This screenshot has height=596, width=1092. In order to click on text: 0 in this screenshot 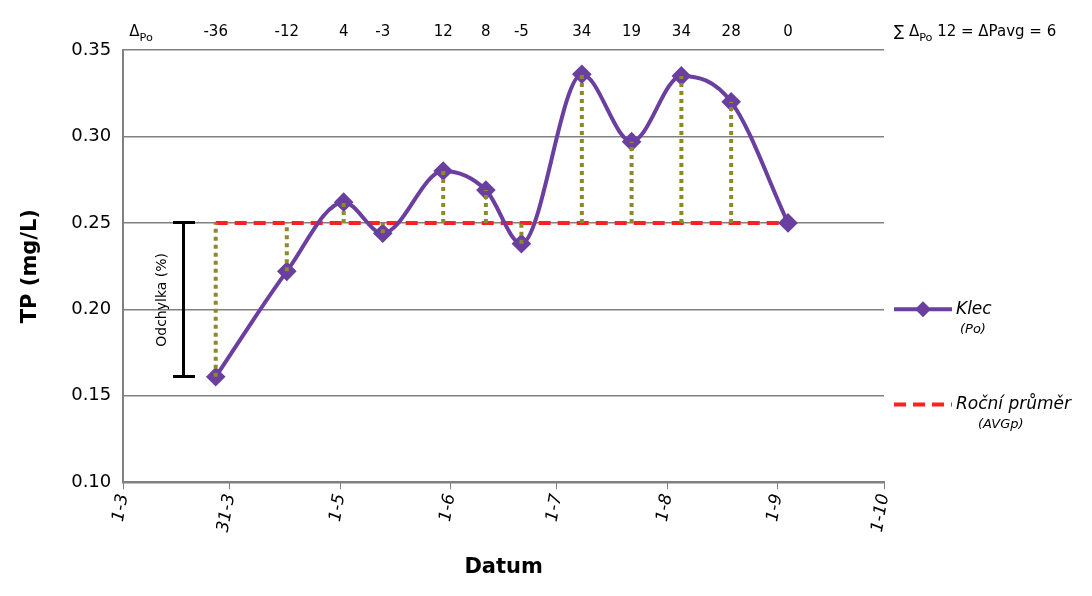, I will do `click(788, 31)`.